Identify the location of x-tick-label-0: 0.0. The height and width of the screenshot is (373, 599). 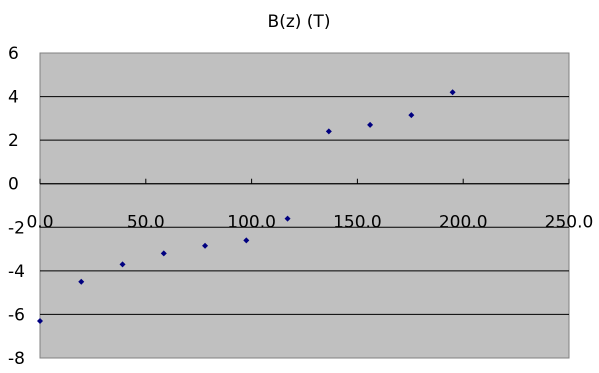
(39, 223).